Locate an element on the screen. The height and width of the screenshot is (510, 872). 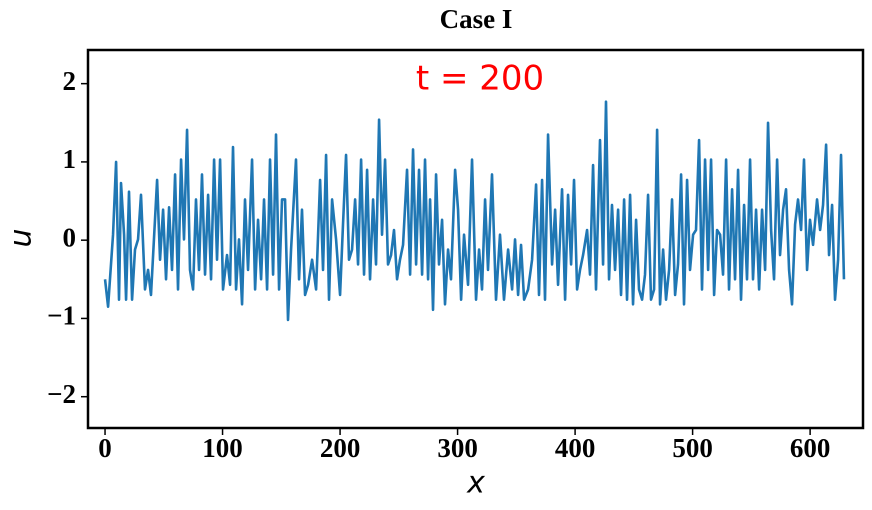
chart-title: Case I is located at coordinates (476, 19).